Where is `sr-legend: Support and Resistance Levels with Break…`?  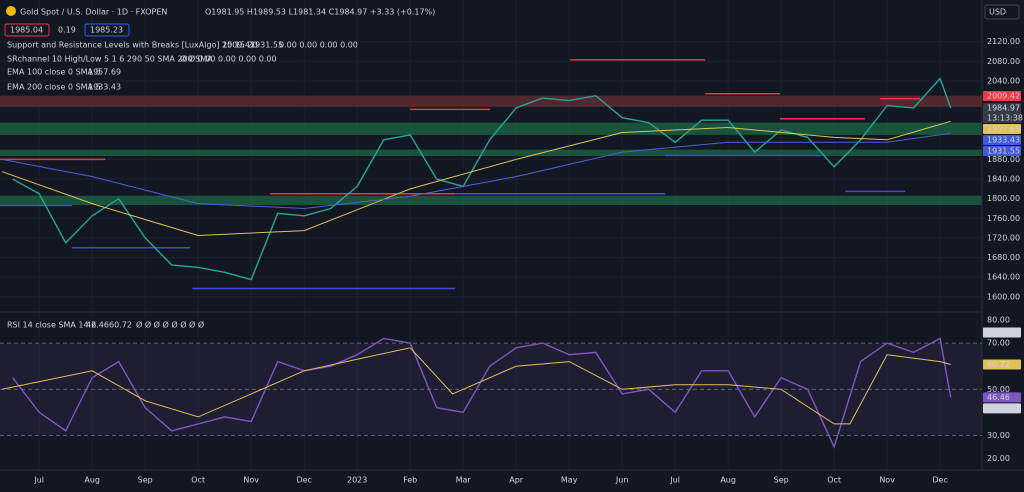 sr-legend: Support and Resistance Levels with Break… is located at coordinates (132, 45).